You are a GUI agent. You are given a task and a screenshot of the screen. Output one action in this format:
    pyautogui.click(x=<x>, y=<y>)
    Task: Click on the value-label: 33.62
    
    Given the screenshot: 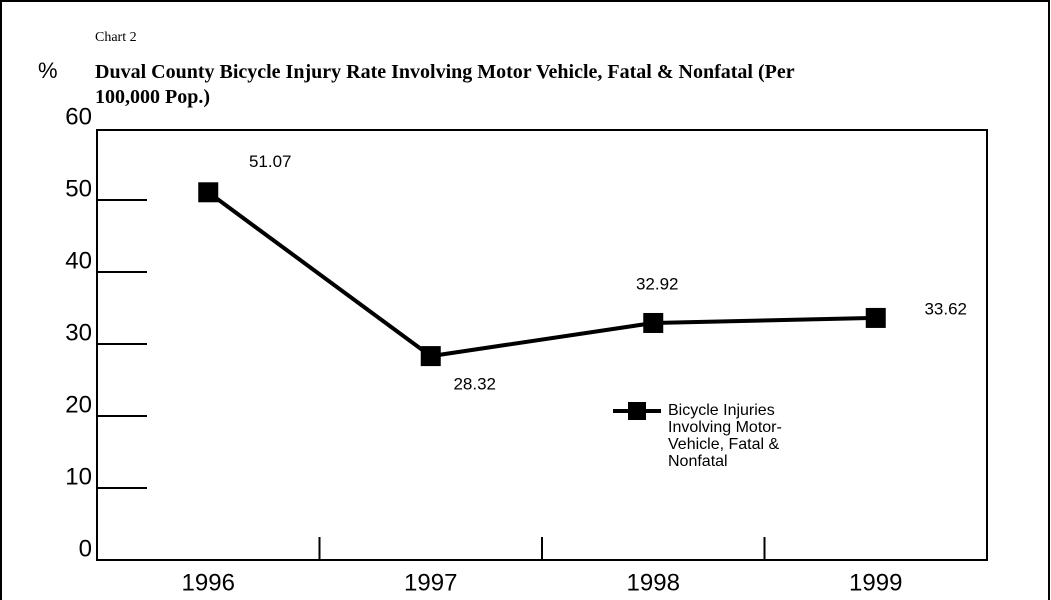 What is the action you would take?
    pyautogui.click(x=945, y=308)
    